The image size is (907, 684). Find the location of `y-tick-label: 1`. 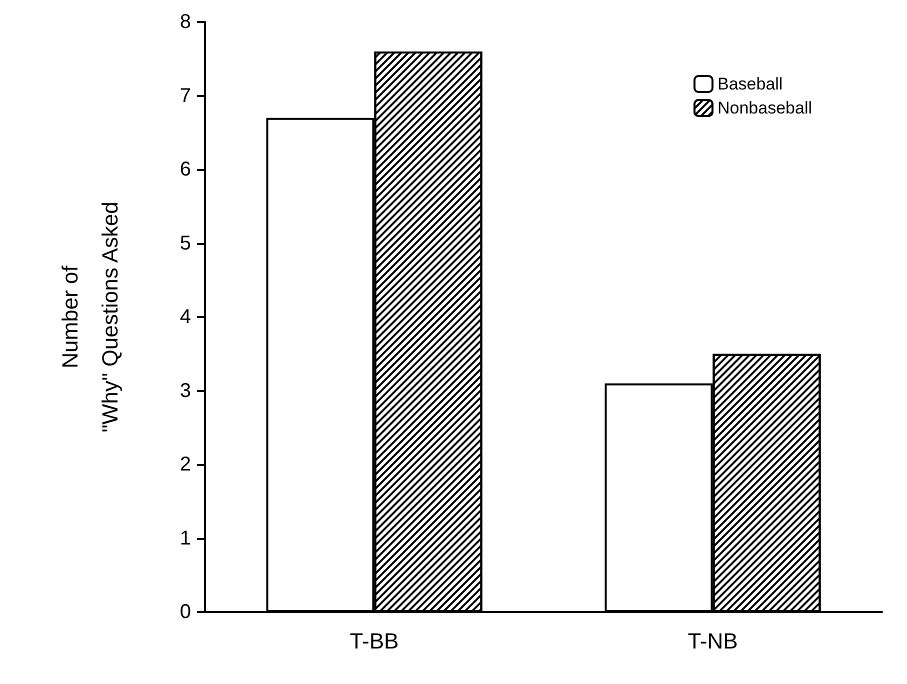

y-tick-label: 1 is located at coordinates (185, 538).